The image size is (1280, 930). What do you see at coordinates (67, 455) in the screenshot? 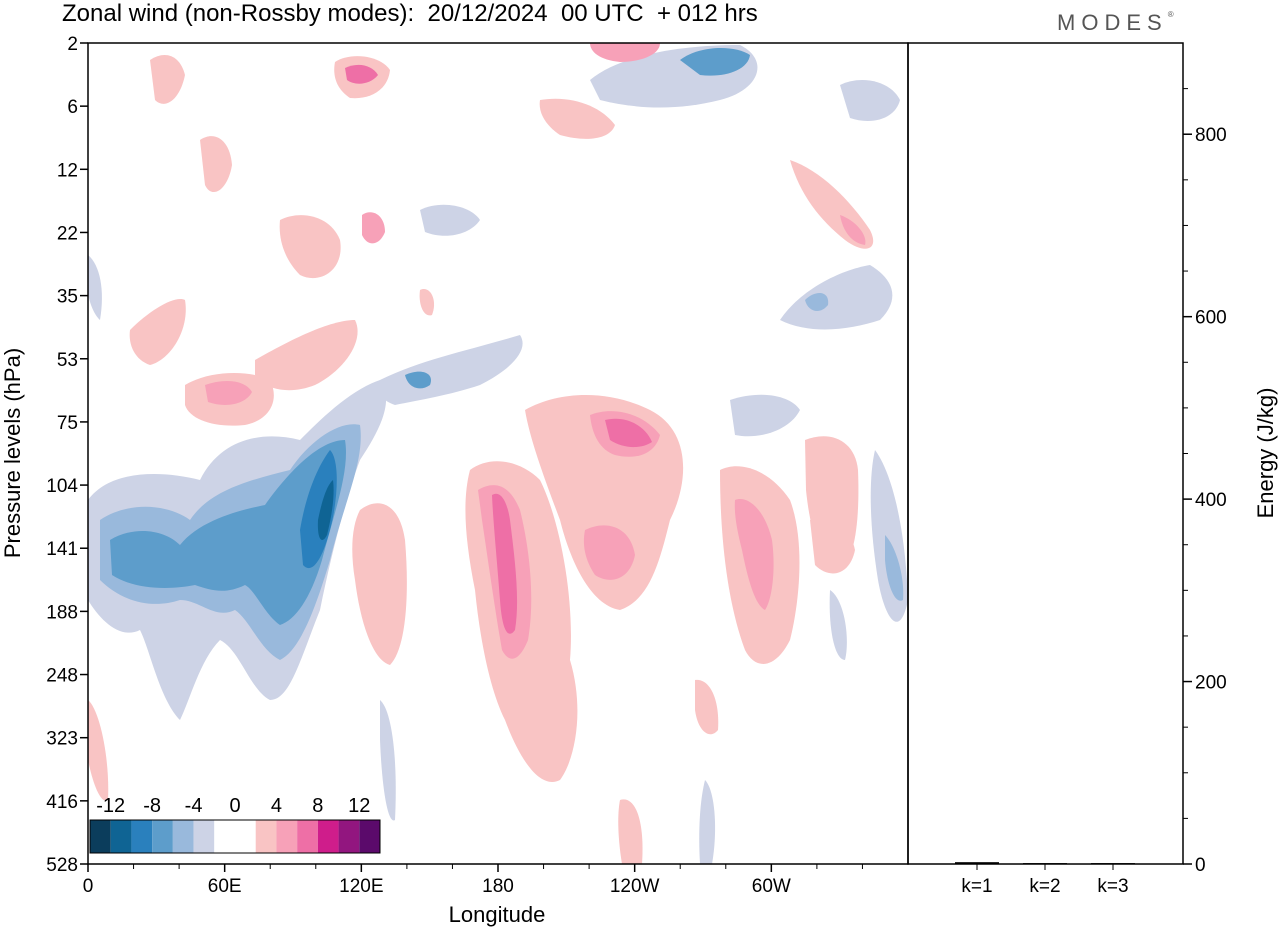
I see `y-axis: 2 6 12 22 35 53 75 104 141 188 248 323 416 528` at bounding box center [67, 455].